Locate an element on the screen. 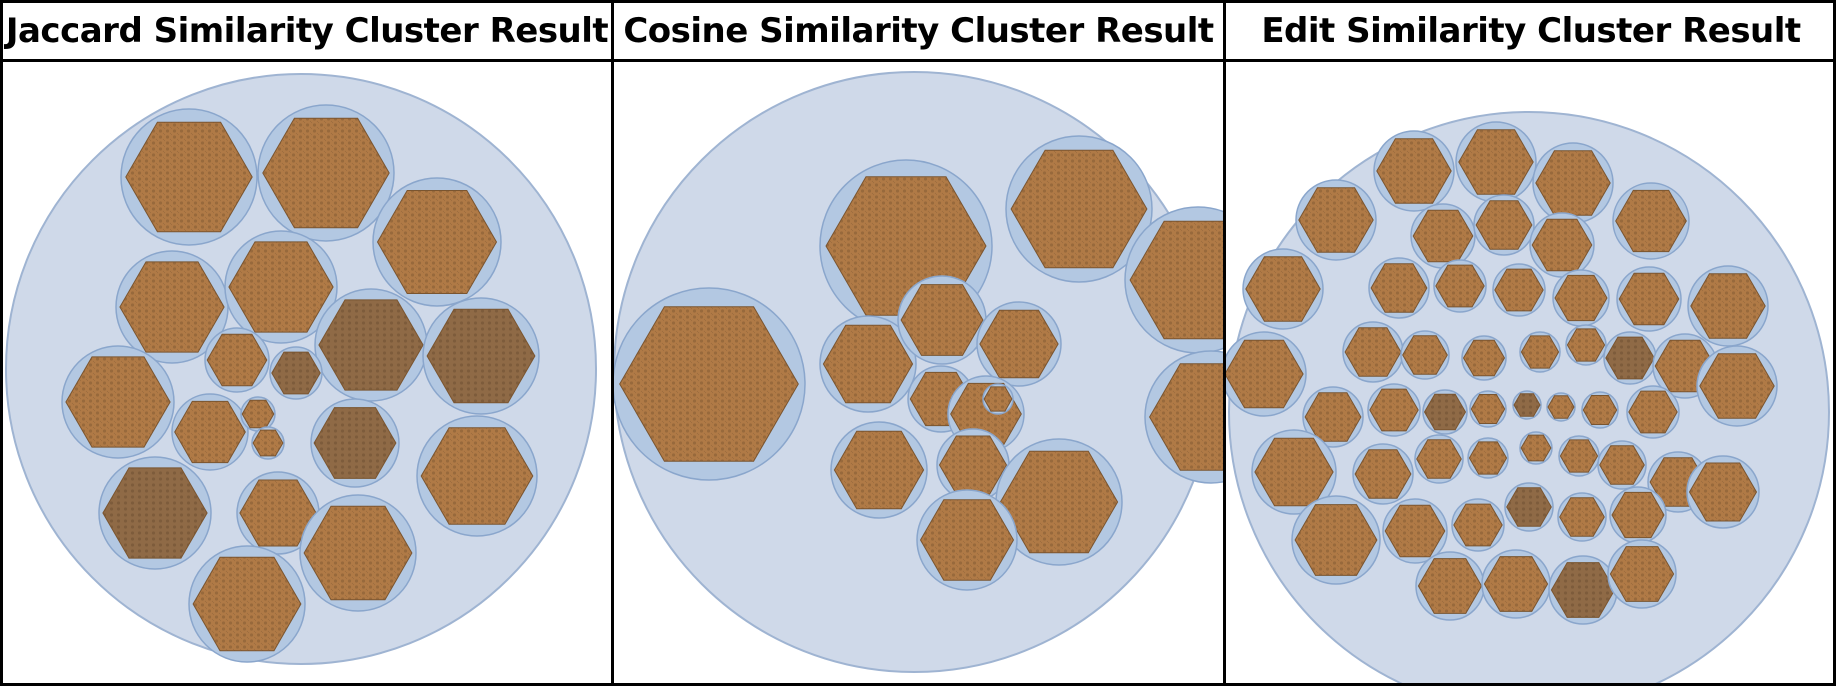  panel-title: Cosine Similarity Cluster Result is located at coordinates (918, 32).